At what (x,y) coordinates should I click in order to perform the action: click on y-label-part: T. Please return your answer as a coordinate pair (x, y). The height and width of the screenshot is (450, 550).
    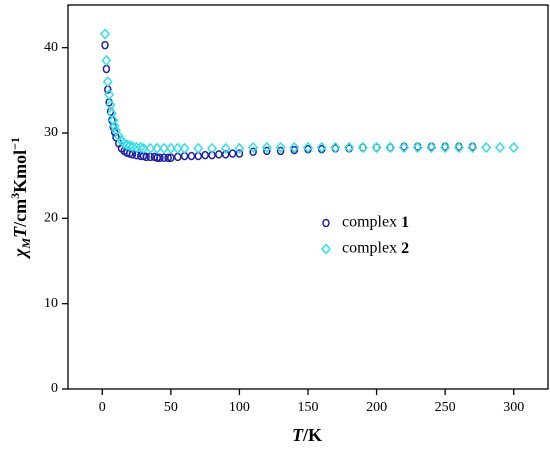
    Looking at the image, I should click on (20, 232).